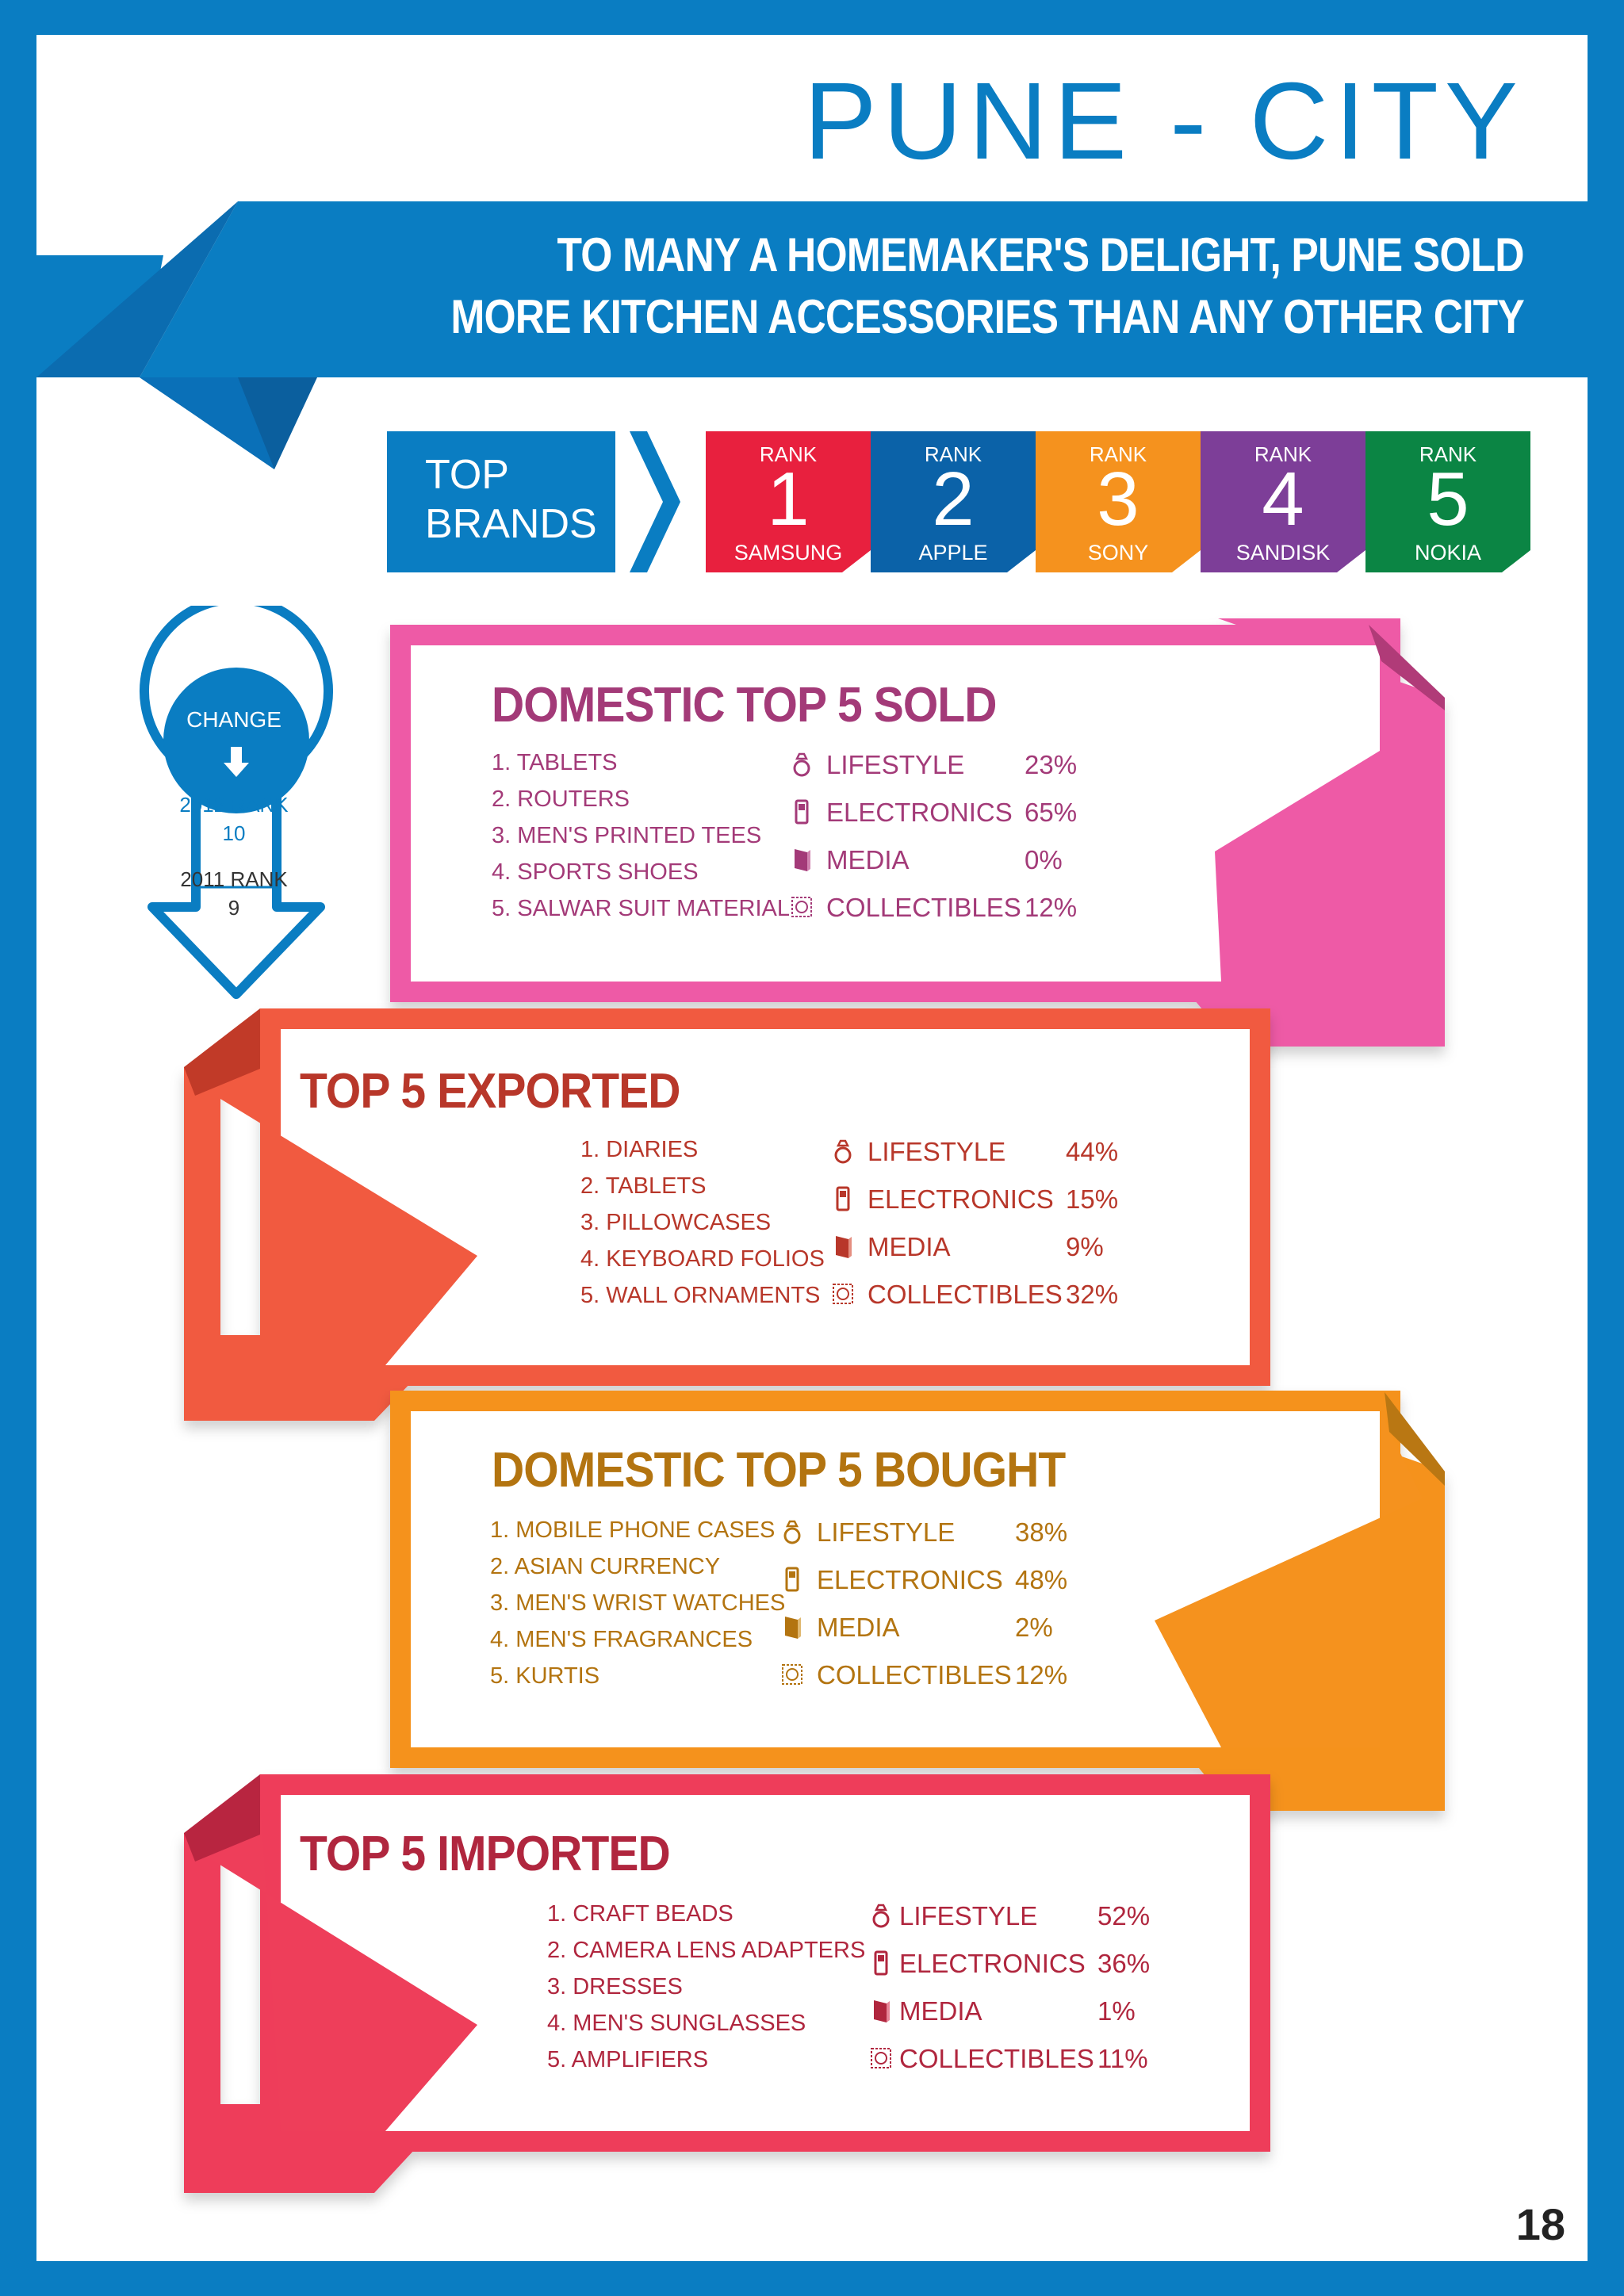 This screenshot has height=2296, width=1624. I want to click on list-item: 1. DIARIES, so click(639, 1150).